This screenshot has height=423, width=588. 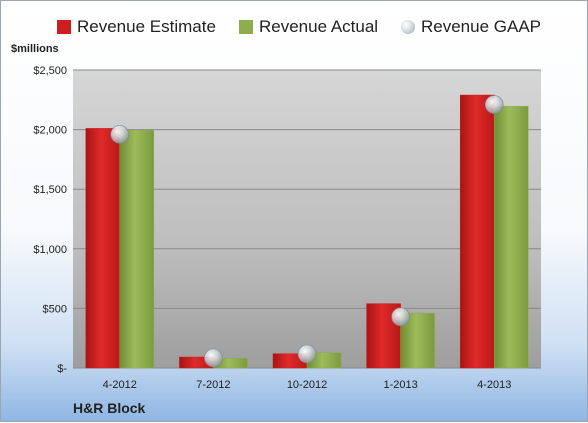 I want to click on x-tick-label: 4-2012, so click(x=120, y=385).